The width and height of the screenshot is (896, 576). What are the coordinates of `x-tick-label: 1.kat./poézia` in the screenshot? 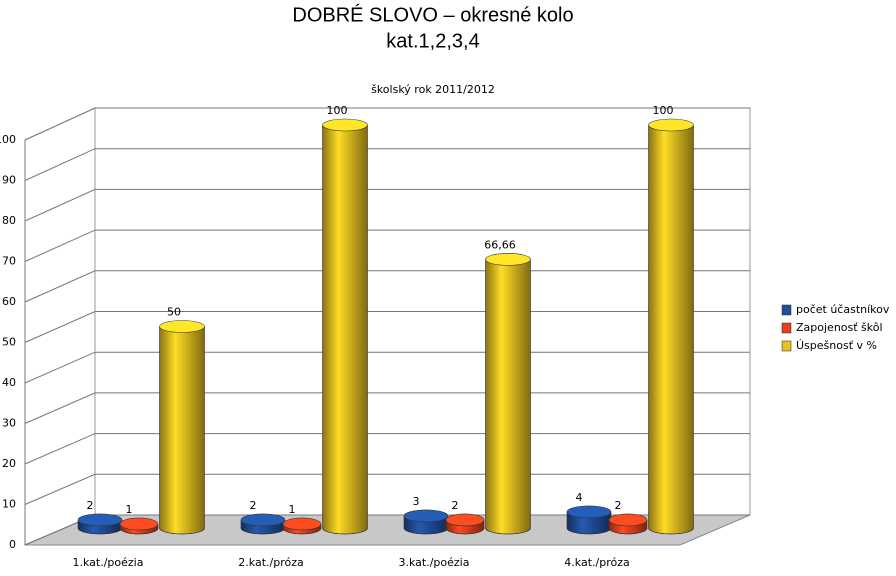 It's located at (108, 562).